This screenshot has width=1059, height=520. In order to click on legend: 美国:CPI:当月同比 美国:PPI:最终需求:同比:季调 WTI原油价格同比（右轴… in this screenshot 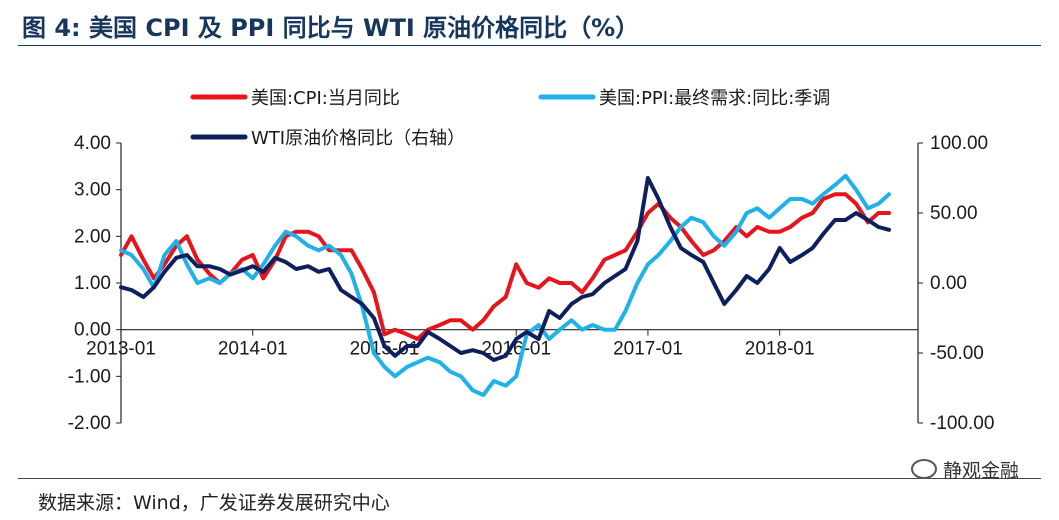, I will do `click(510, 118)`.